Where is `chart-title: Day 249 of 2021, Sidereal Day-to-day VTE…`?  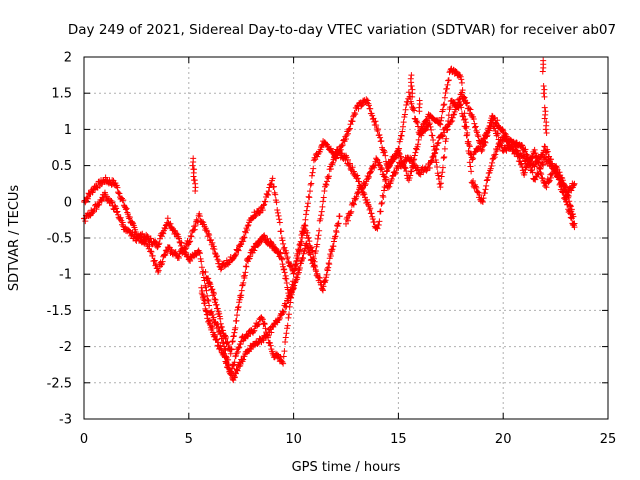
chart-title: Day 249 of 2021, Sidereal Day-to-day VTE… is located at coordinates (342, 30).